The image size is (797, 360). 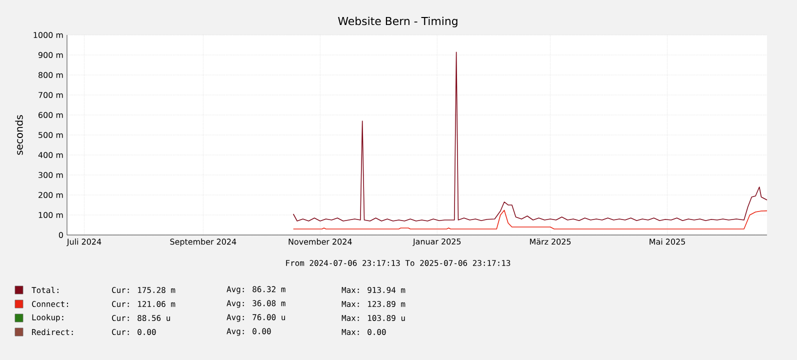 What do you see at coordinates (398, 22) in the screenshot?
I see `chart-title: Website Bern - Timing` at bounding box center [398, 22].